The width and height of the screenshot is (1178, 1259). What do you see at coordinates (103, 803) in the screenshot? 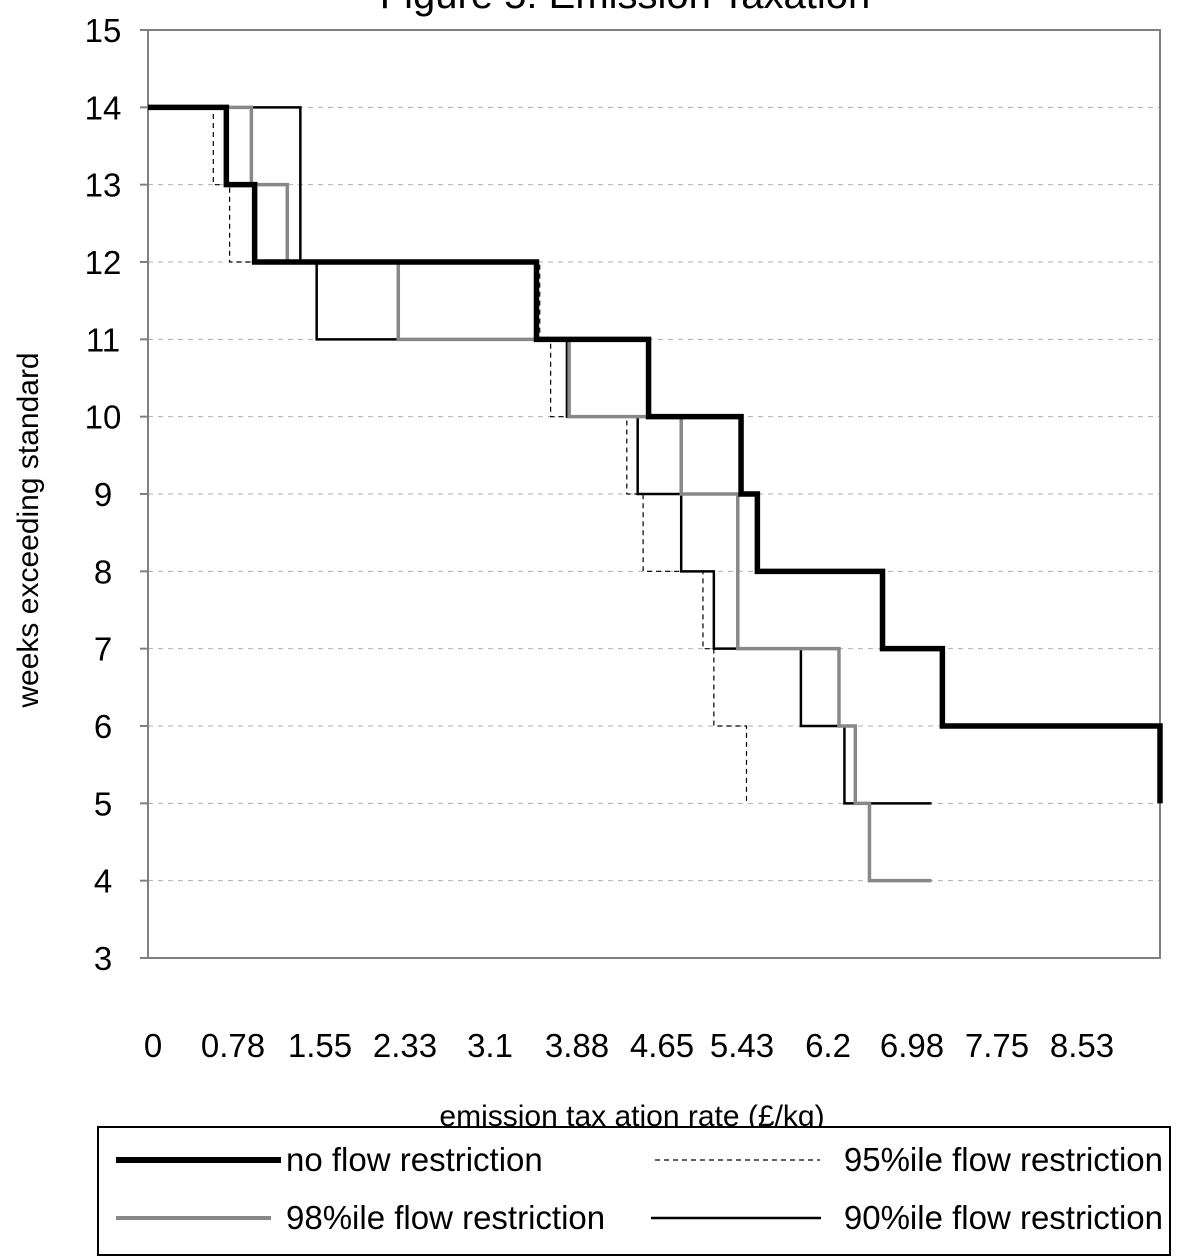
I see `y-tick-label: 5` at bounding box center [103, 803].